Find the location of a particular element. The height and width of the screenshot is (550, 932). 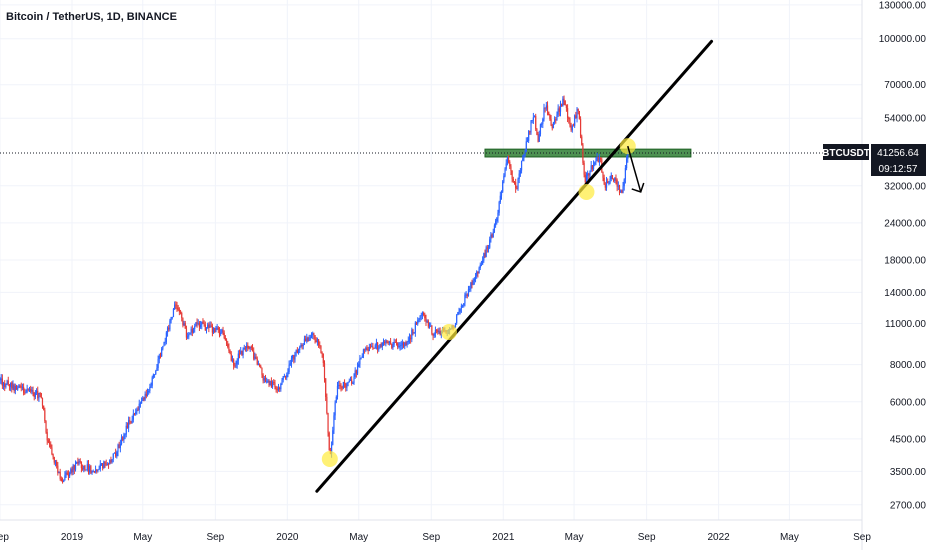

y-tick-label: 70000.00 is located at coordinates (905, 85).